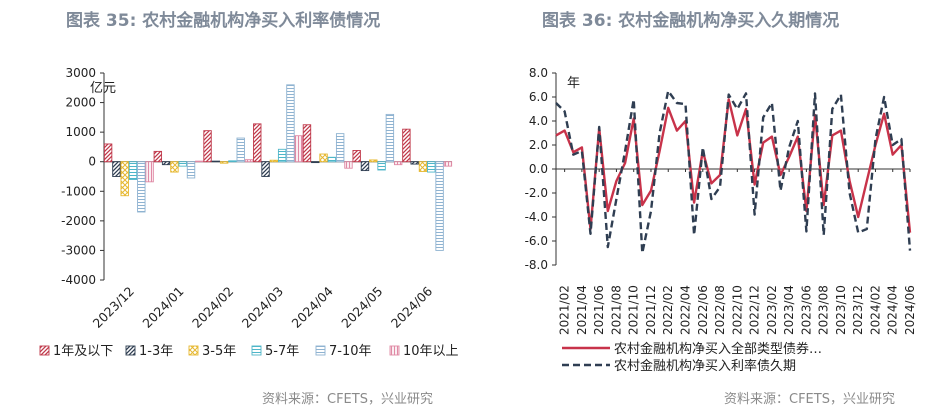  Describe the element at coordinates (347, 399) in the screenshot. I see `left-source-note: 资料来源：CFETS，兴业研究` at that location.